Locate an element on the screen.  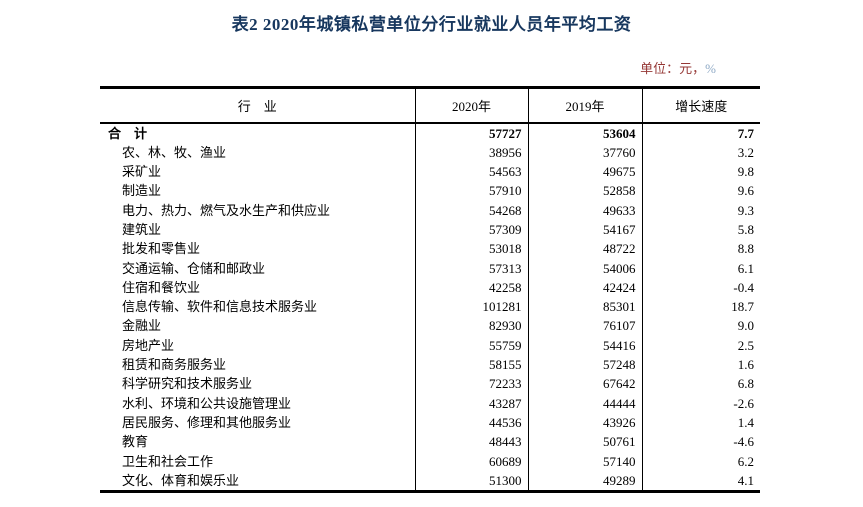
value-growth: -0.4 is located at coordinates (743, 287).